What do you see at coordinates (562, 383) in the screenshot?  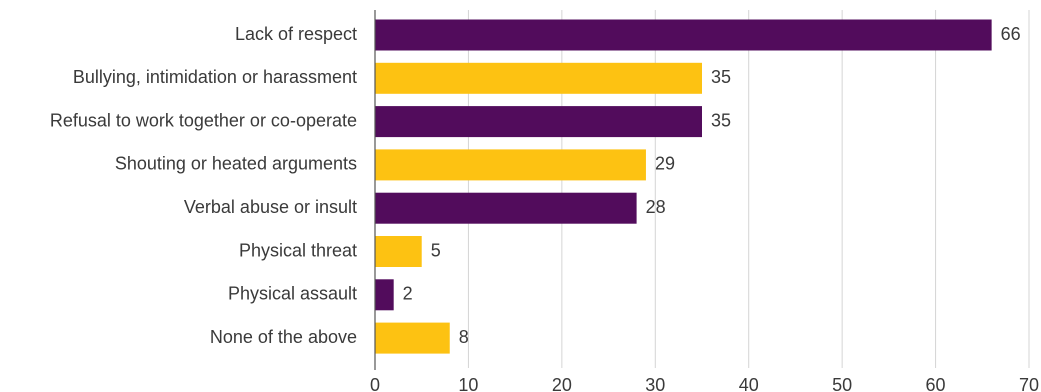 I see `x-tick-label: 20` at bounding box center [562, 383].